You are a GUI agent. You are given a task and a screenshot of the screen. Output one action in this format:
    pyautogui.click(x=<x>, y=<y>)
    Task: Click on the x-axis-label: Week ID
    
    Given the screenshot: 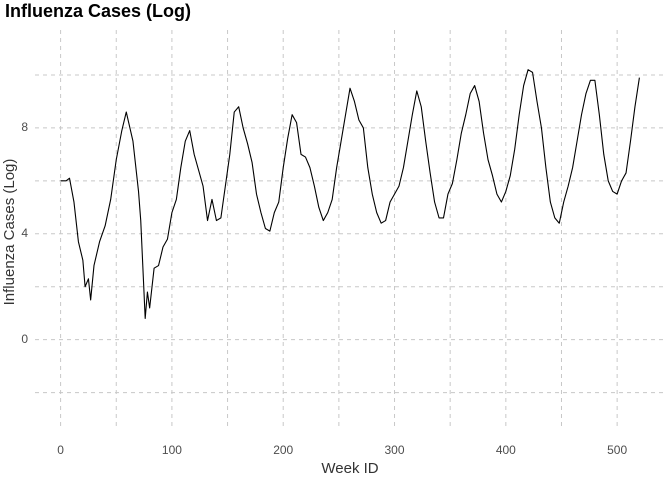 What is the action you would take?
    pyautogui.click(x=349, y=468)
    